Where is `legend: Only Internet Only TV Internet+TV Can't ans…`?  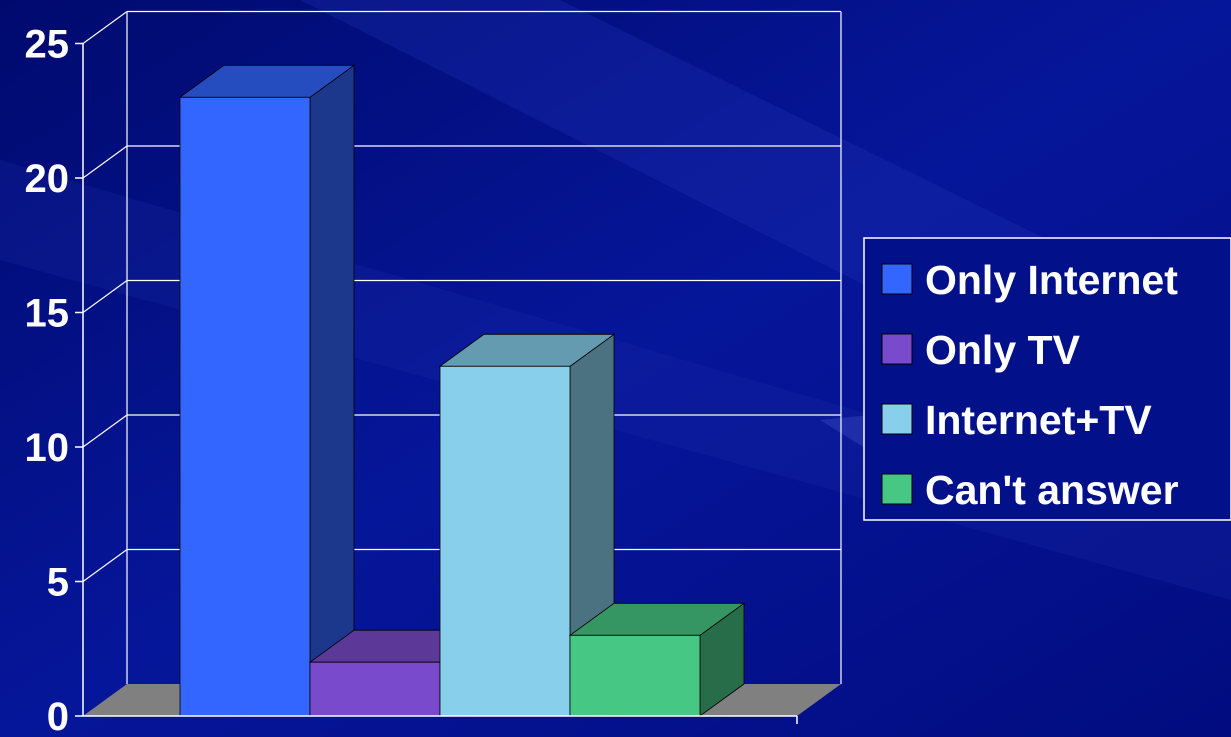 legend: Only Internet Only TV Internet+TV Can't ans… is located at coordinates (1047, 379).